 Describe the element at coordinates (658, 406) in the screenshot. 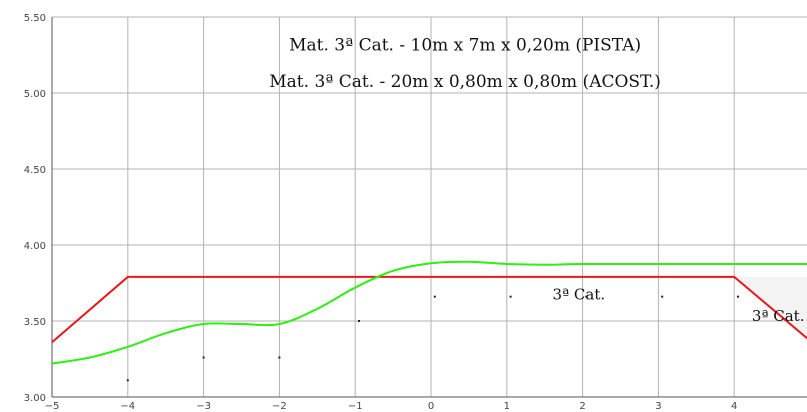

I see `x-tick-label: 3` at that location.